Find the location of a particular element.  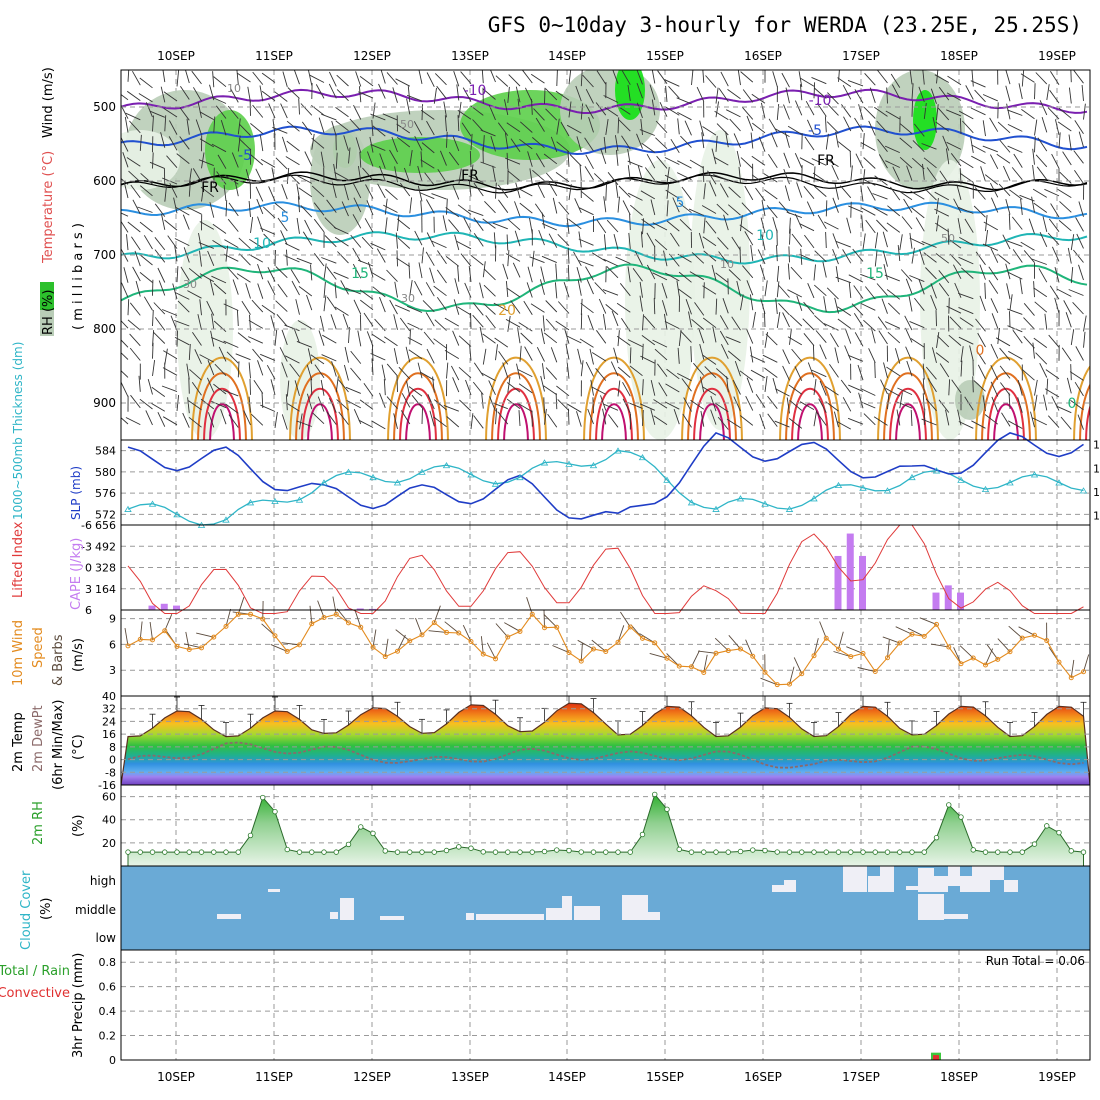

precip-total-label: Total / Rain is located at coordinates (35, 971).